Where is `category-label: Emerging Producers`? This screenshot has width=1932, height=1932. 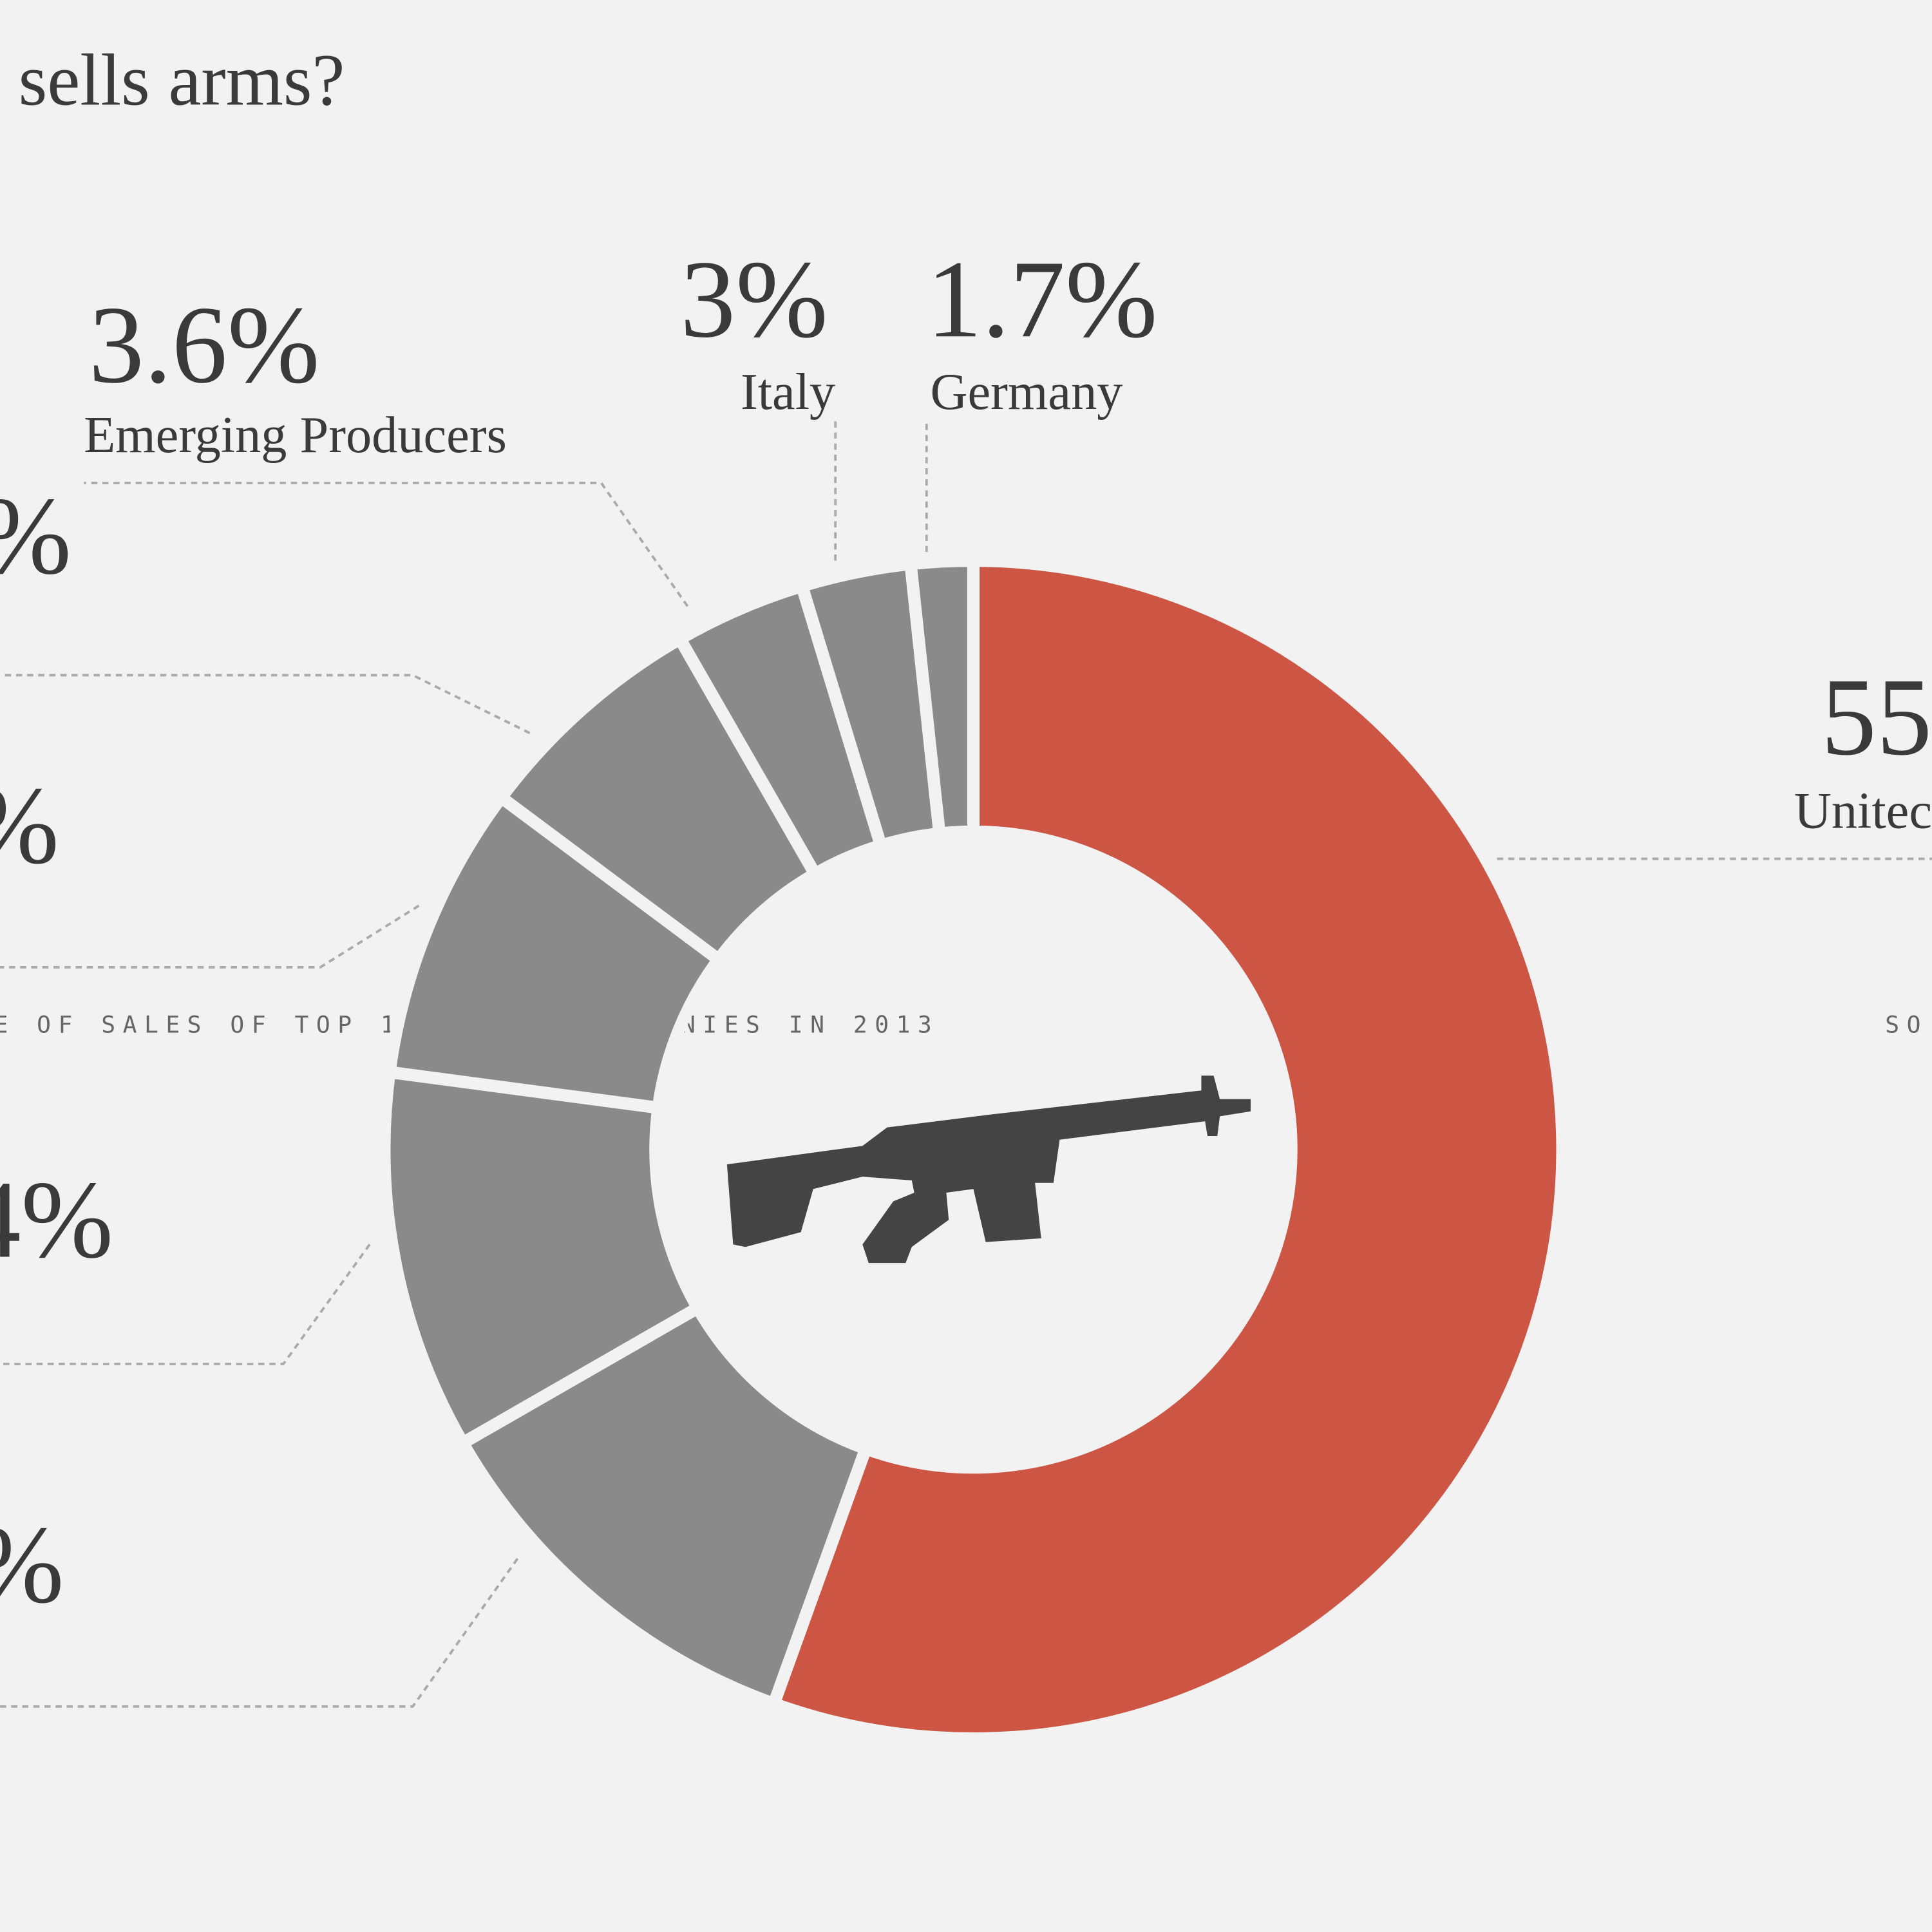 category-label: Emerging Producers is located at coordinates (295, 435).